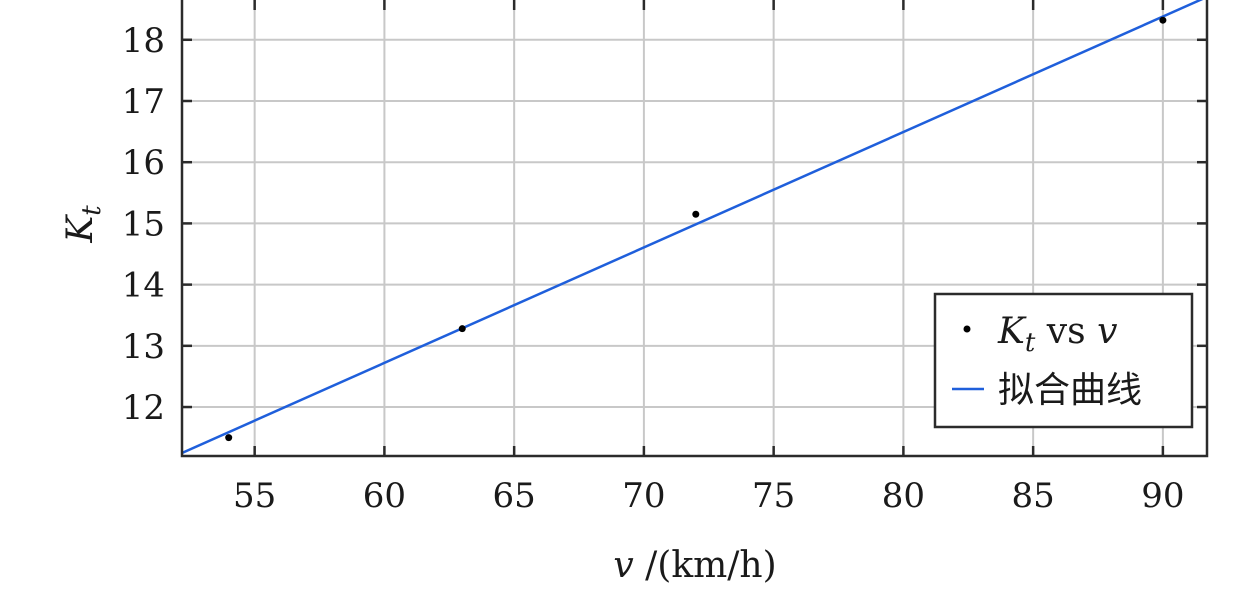 The height and width of the screenshot is (589, 1260). Describe the element at coordinates (143, 41) in the screenshot. I see `y-tick-label: 18` at that location.